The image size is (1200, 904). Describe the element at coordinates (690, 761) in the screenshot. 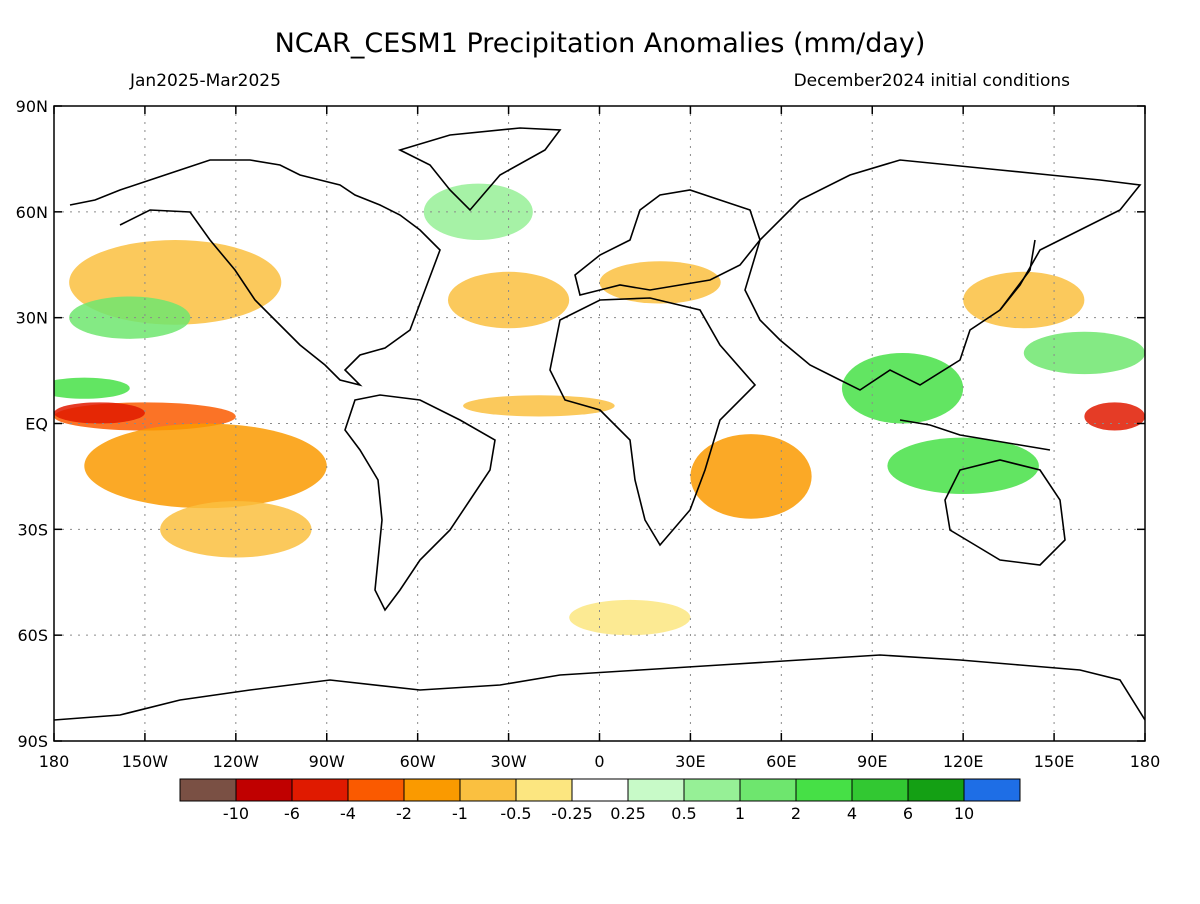

I see `longitude-label: 30E` at that location.